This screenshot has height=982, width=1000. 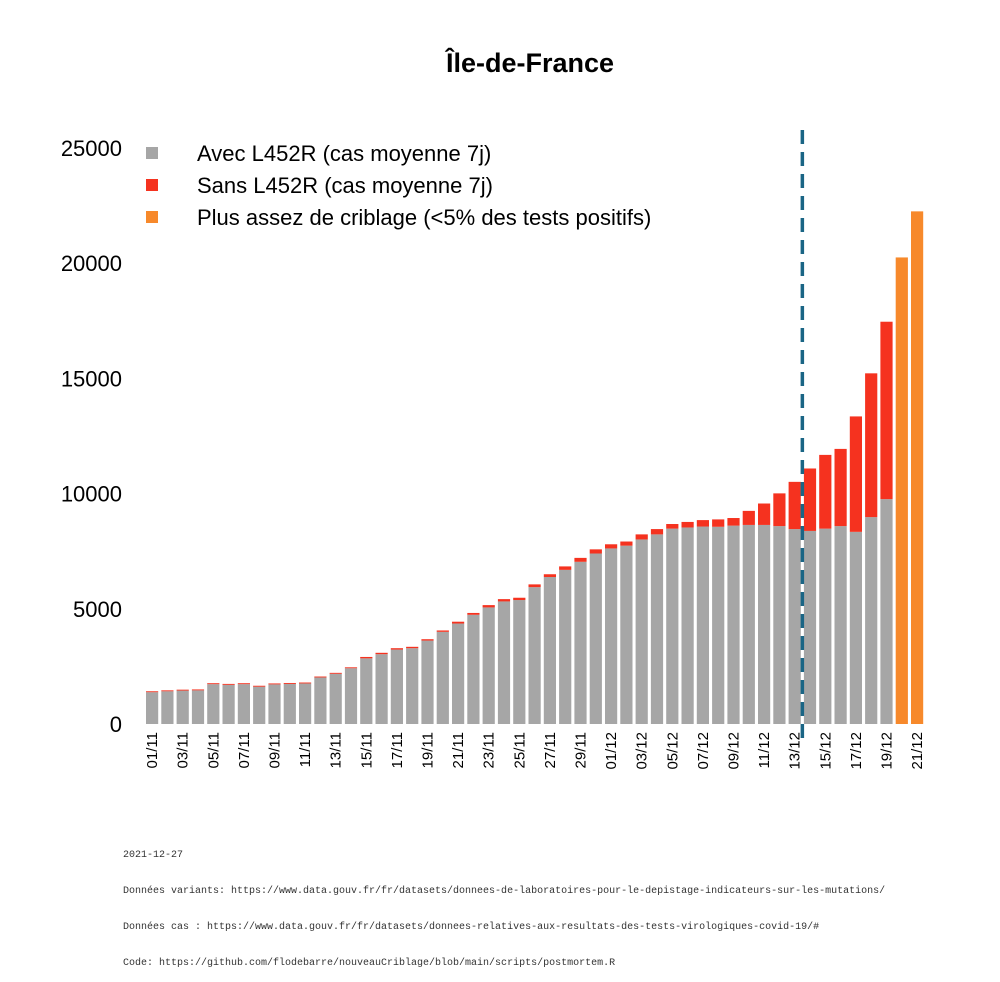 What do you see at coordinates (489, 750) in the screenshot?
I see `x-tick-label-23-11: 23/11` at bounding box center [489, 750].